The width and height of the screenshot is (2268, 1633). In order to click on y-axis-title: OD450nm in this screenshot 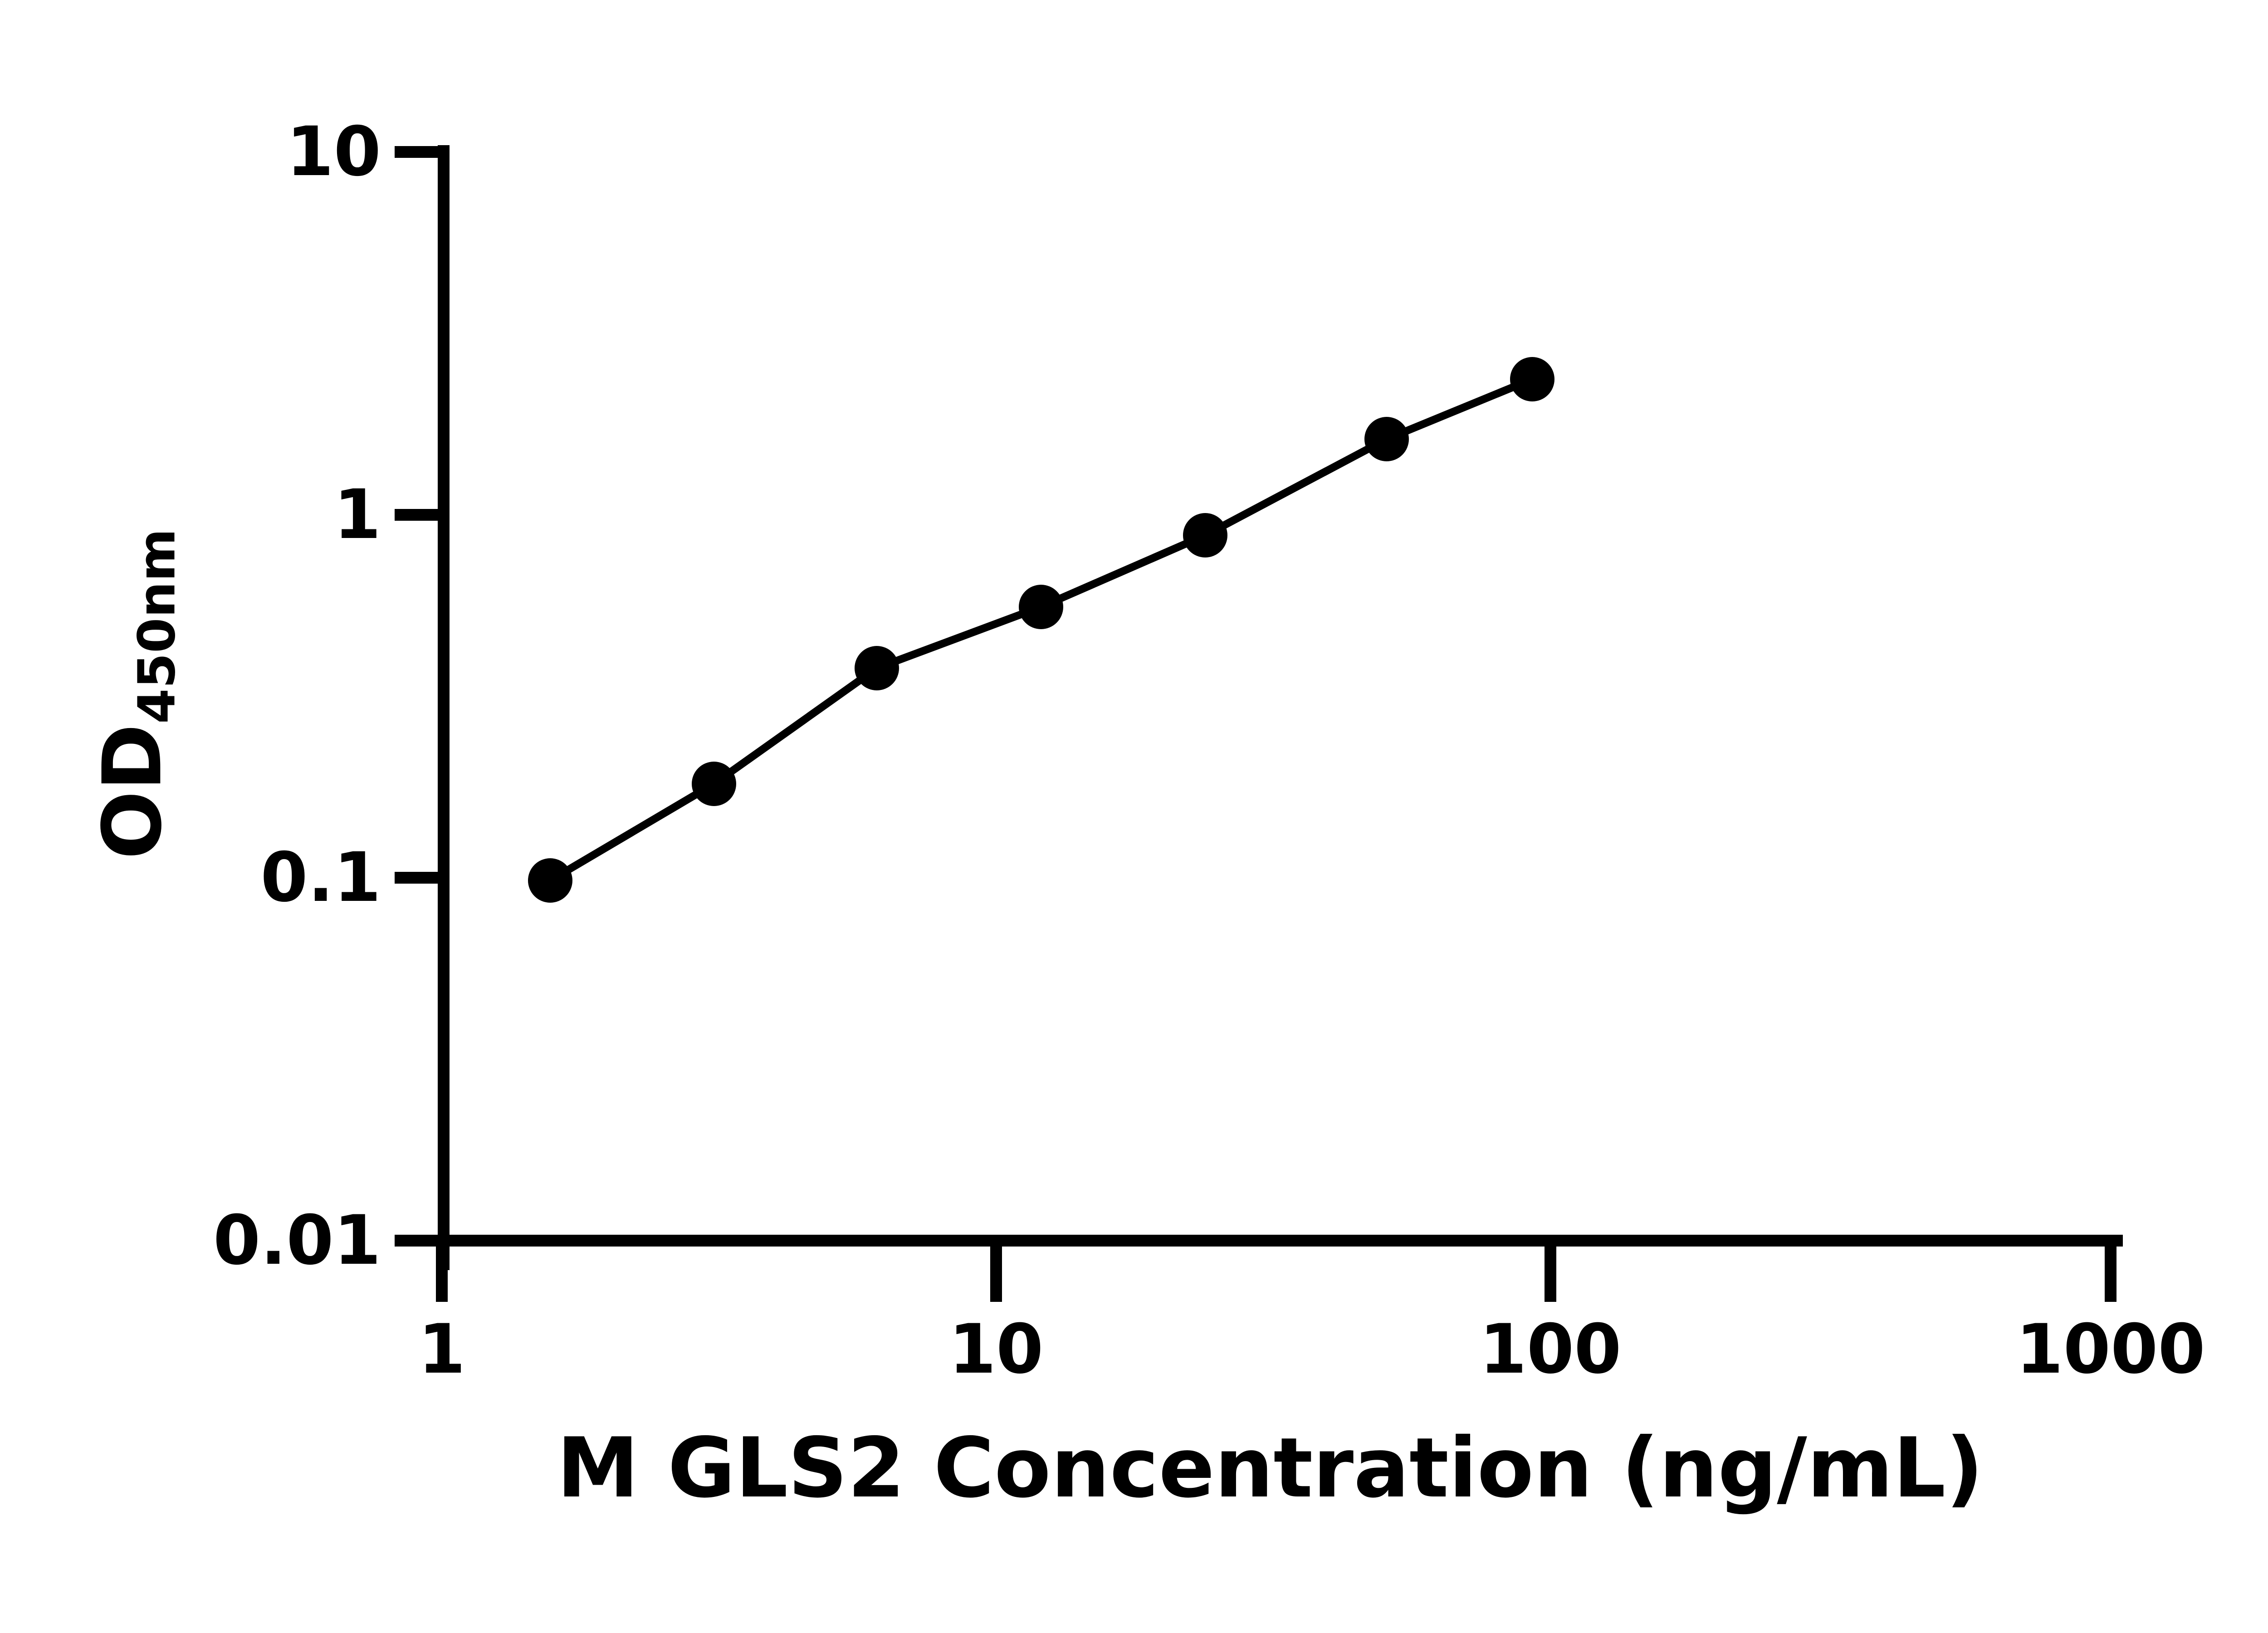, I will do `click(136, 693)`.